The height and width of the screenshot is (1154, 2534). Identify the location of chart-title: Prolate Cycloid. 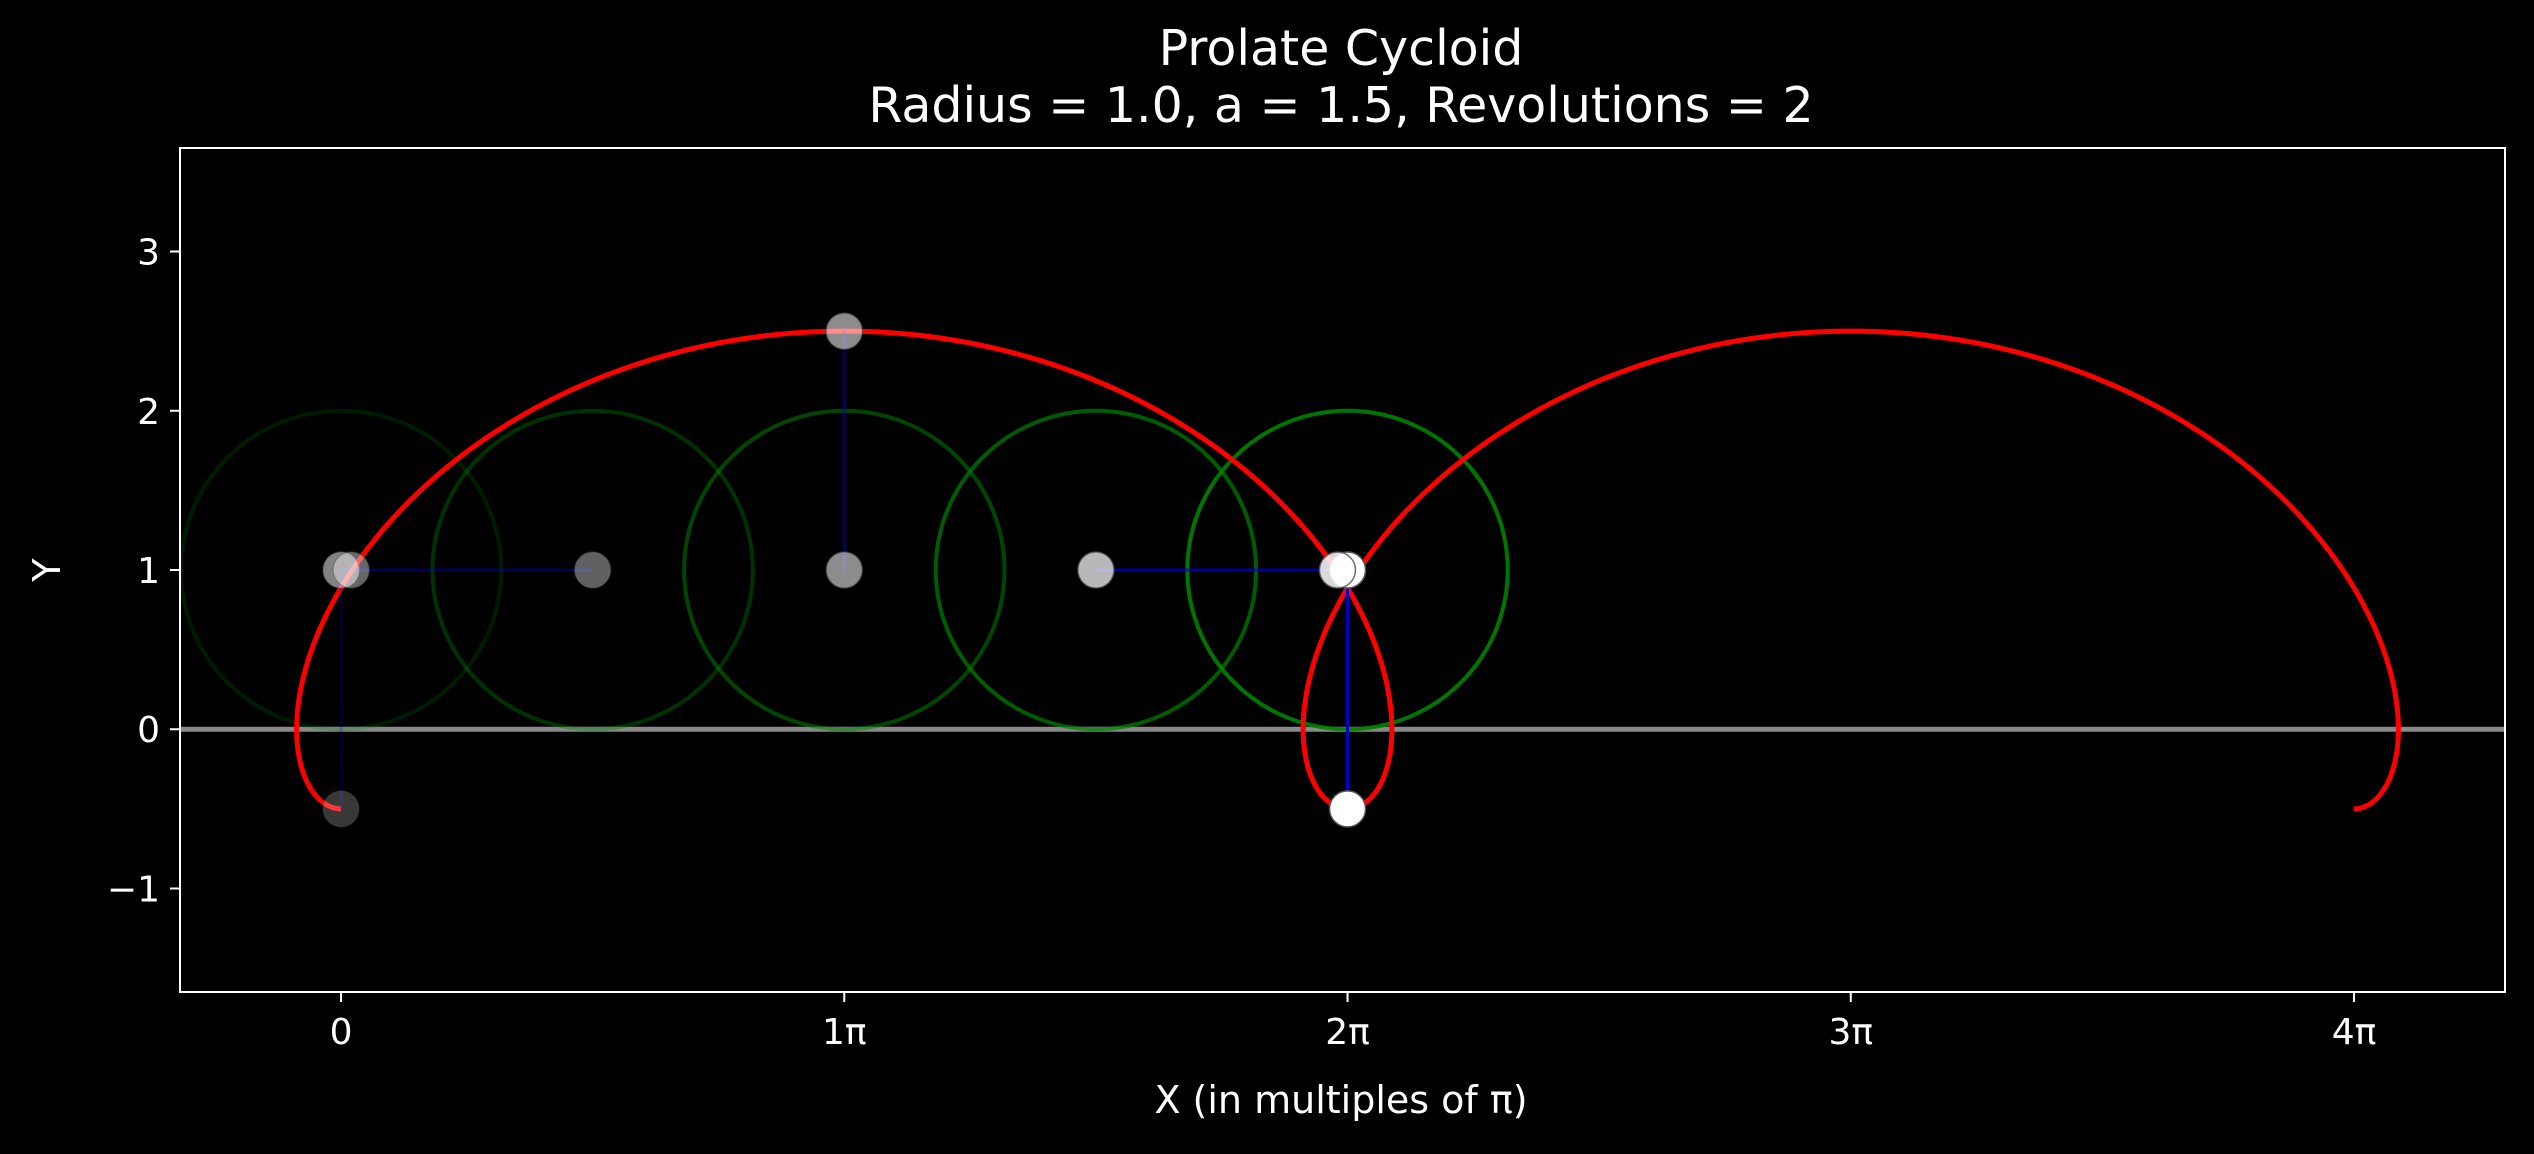
(1341, 48).